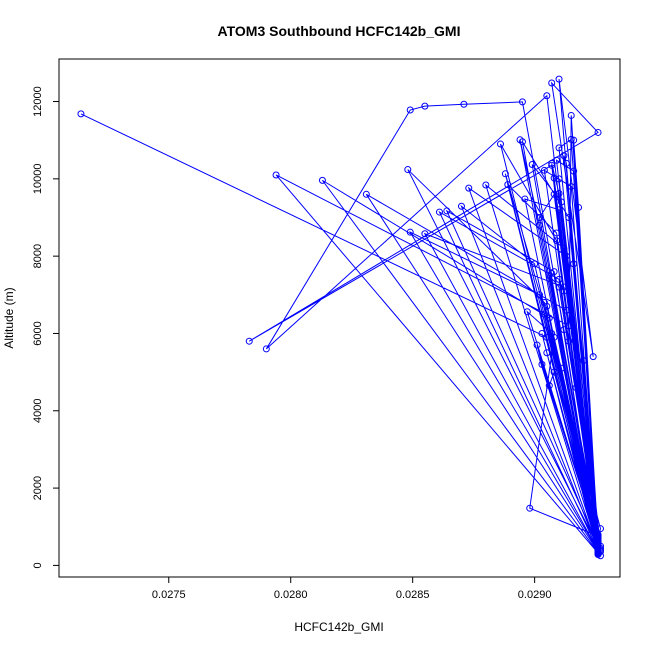  I want to click on y-tick-label: 4000, so click(38, 411).